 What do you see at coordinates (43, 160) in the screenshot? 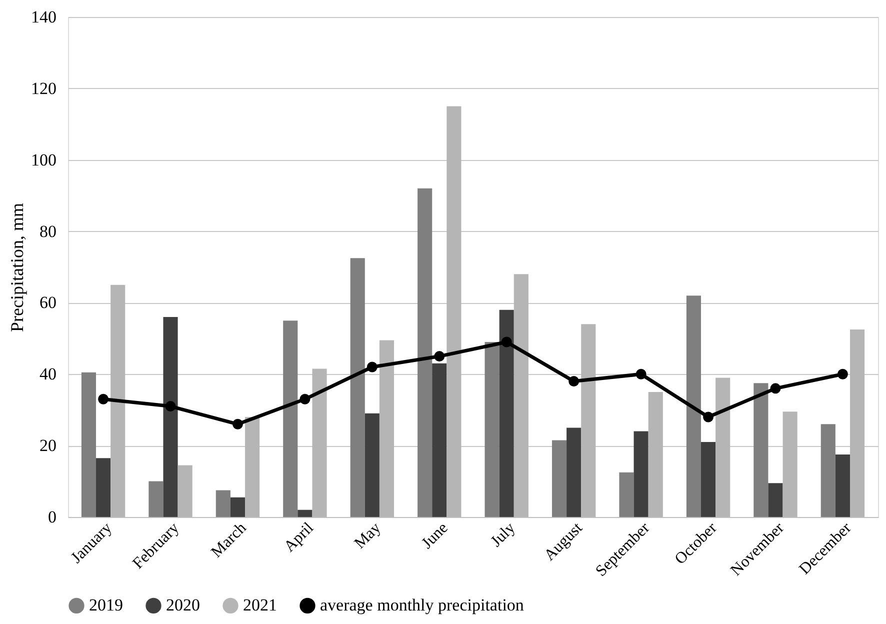
I see `y-tick-label: 100` at bounding box center [43, 160].